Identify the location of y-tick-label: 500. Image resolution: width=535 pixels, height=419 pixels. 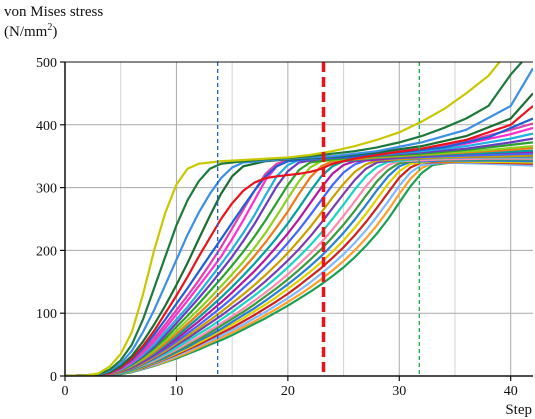
(46, 63).